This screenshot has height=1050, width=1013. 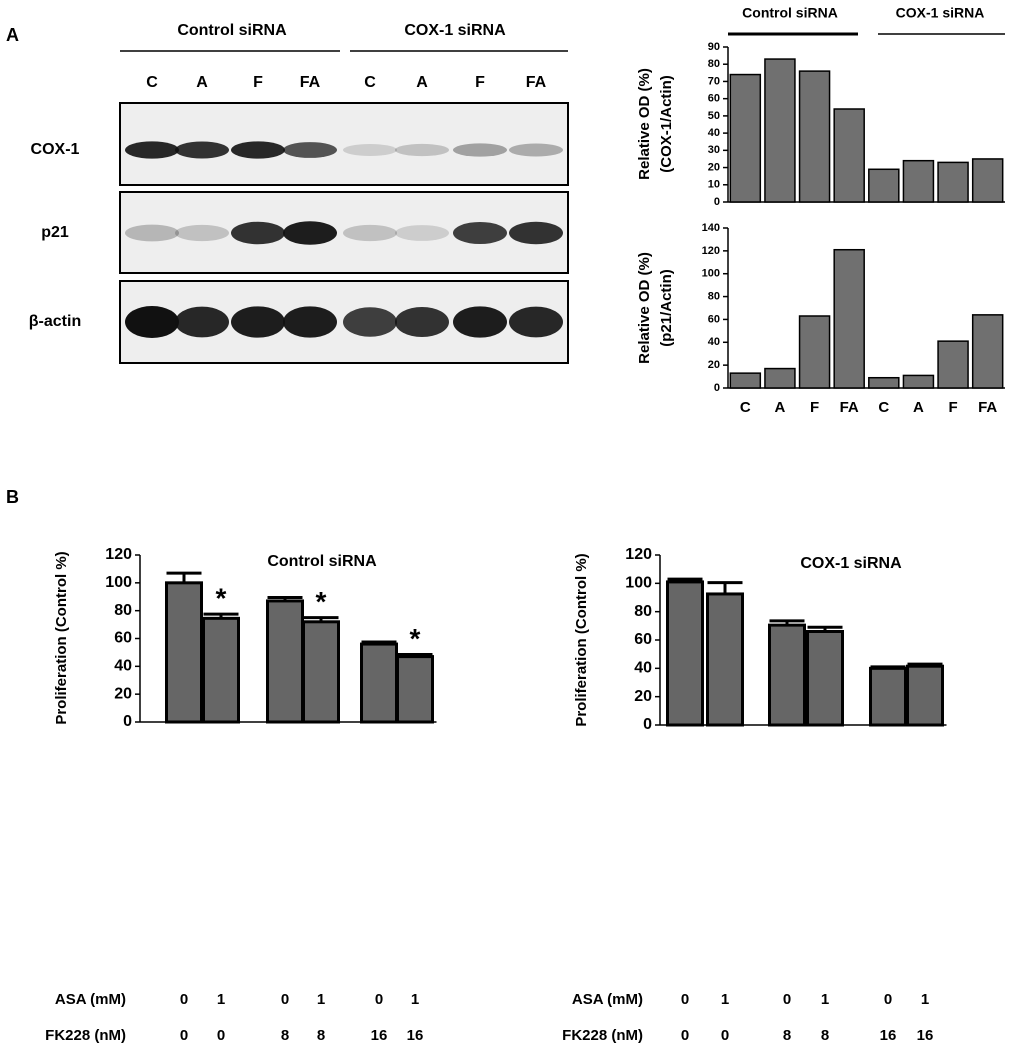 What do you see at coordinates (12, 497) in the screenshot?
I see `panel-label: B` at bounding box center [12, 497].